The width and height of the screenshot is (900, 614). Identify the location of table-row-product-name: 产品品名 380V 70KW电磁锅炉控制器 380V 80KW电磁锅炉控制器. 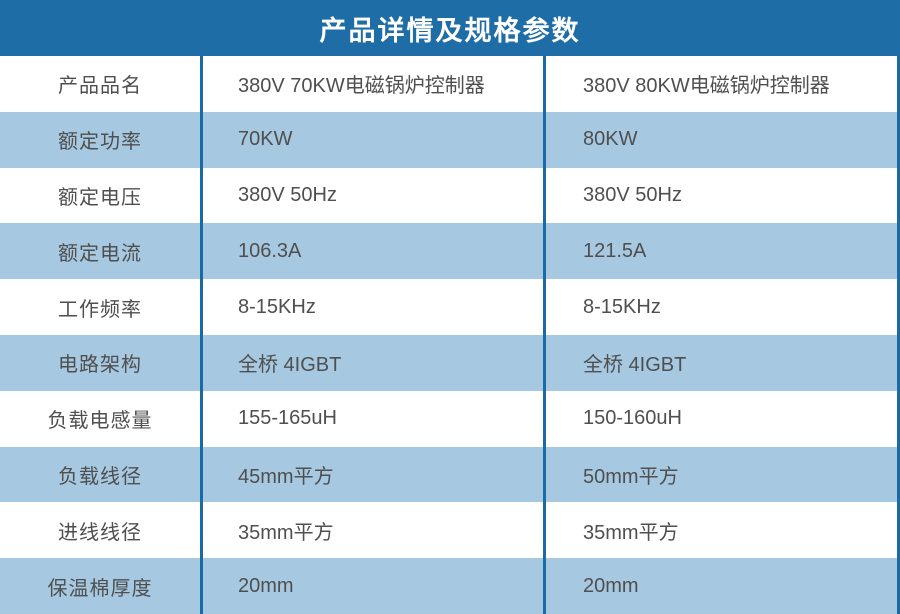
(448, 84).